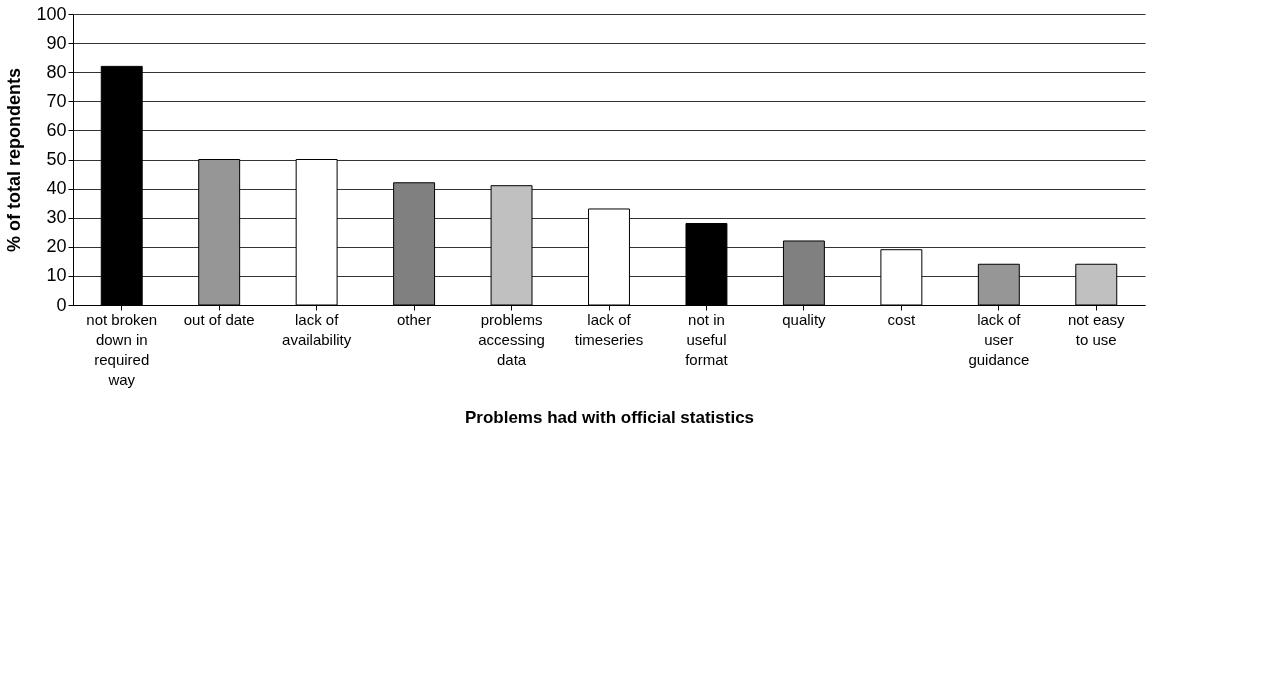  I want to click on y-tick-label: 100, so click(51, 13).